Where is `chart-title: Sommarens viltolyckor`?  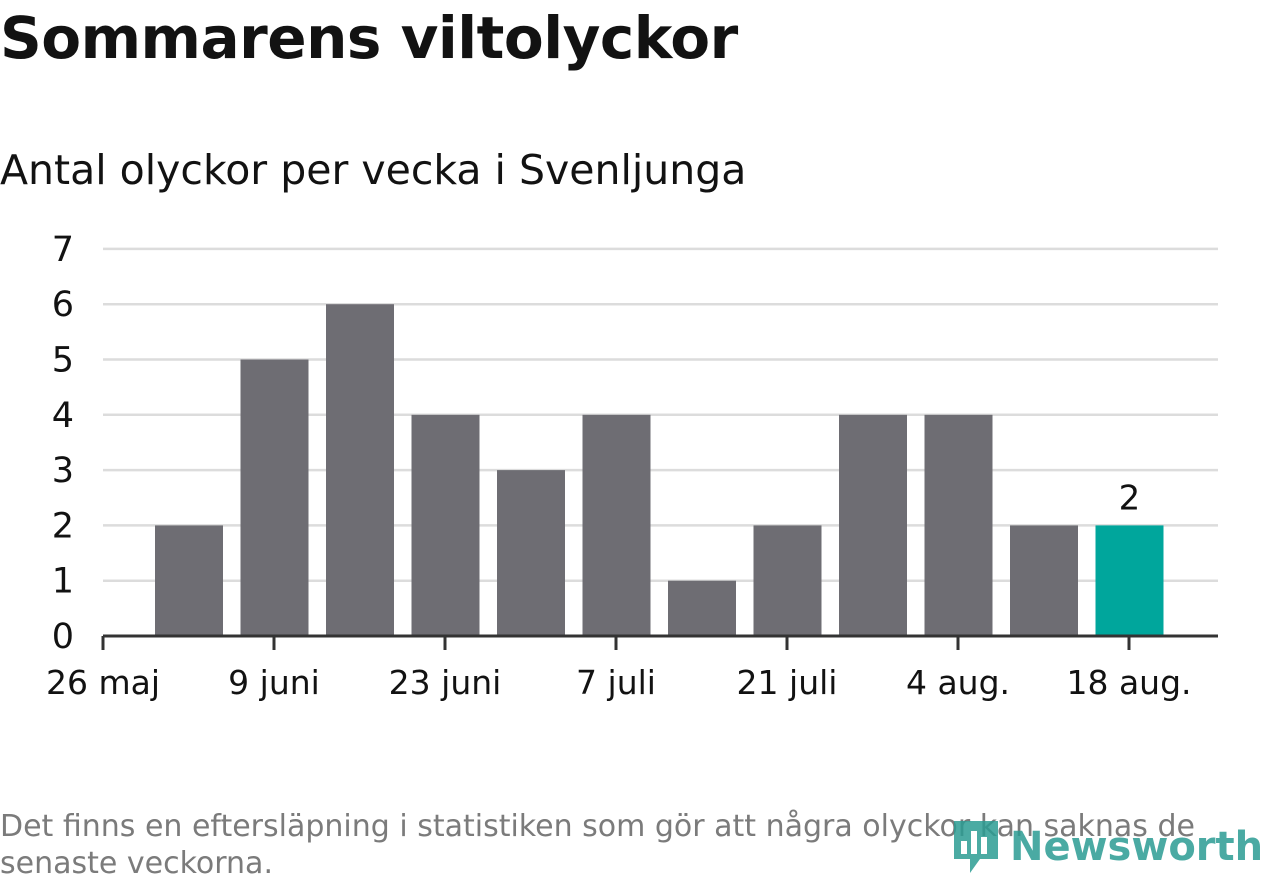 chart-title: Sommarens viltolyckor is located at coordinates (369, 38).